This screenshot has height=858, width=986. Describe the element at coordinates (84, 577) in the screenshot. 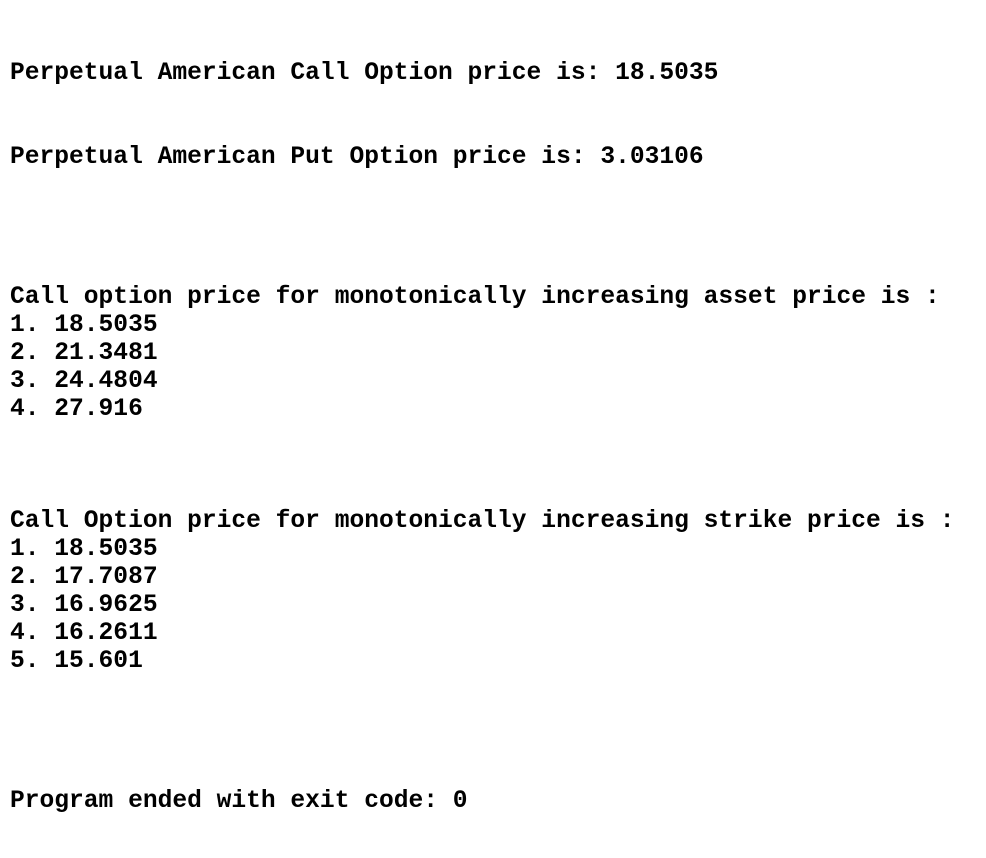

I see `result-item: 2. 17.7087` at that location.